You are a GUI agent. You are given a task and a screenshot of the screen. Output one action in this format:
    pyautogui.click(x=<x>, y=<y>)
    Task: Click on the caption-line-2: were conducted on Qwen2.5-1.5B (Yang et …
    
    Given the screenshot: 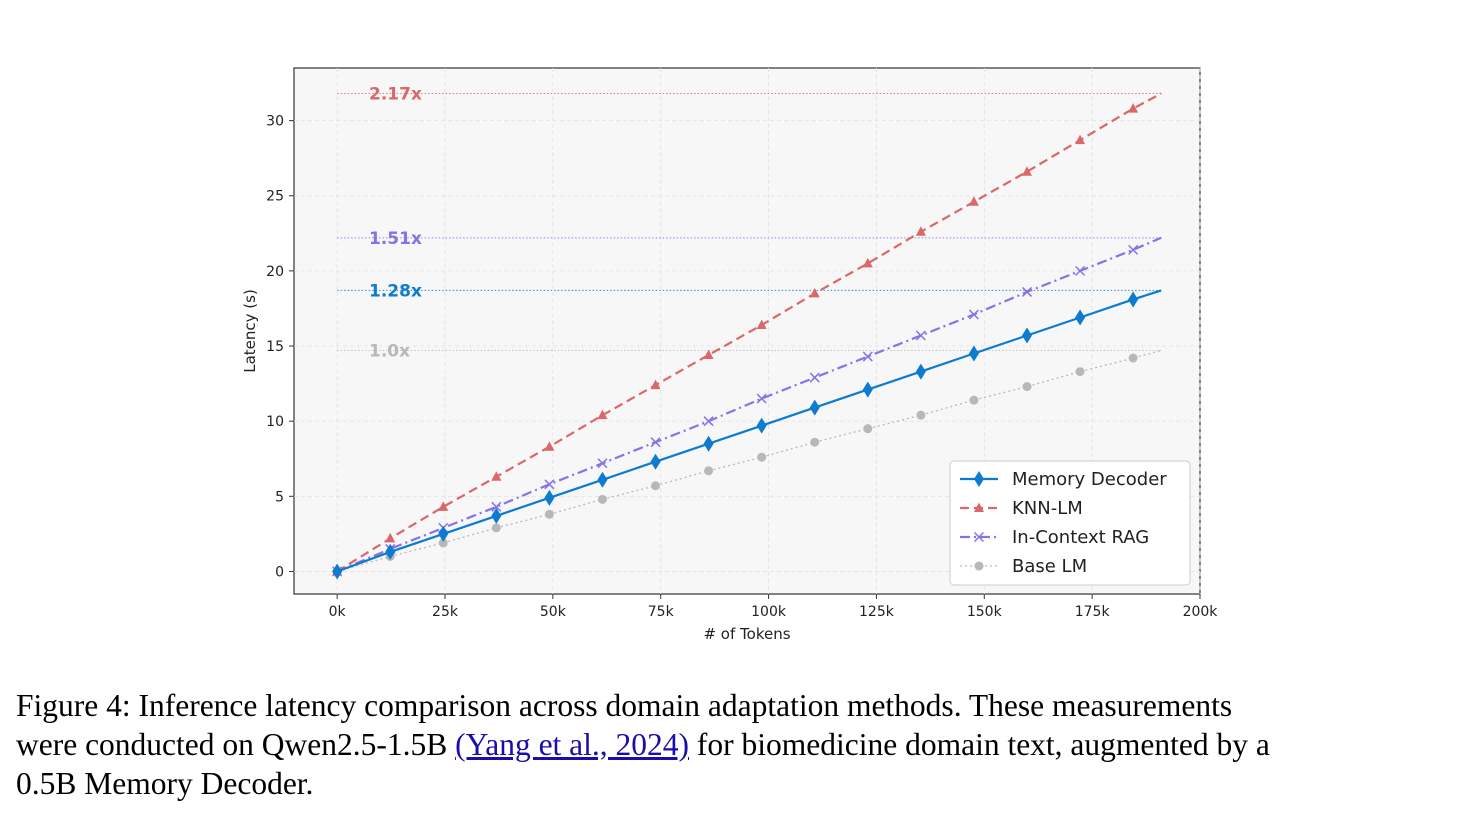 What is the action you would take?
    pyautogui.click(x=736, y=744)
    